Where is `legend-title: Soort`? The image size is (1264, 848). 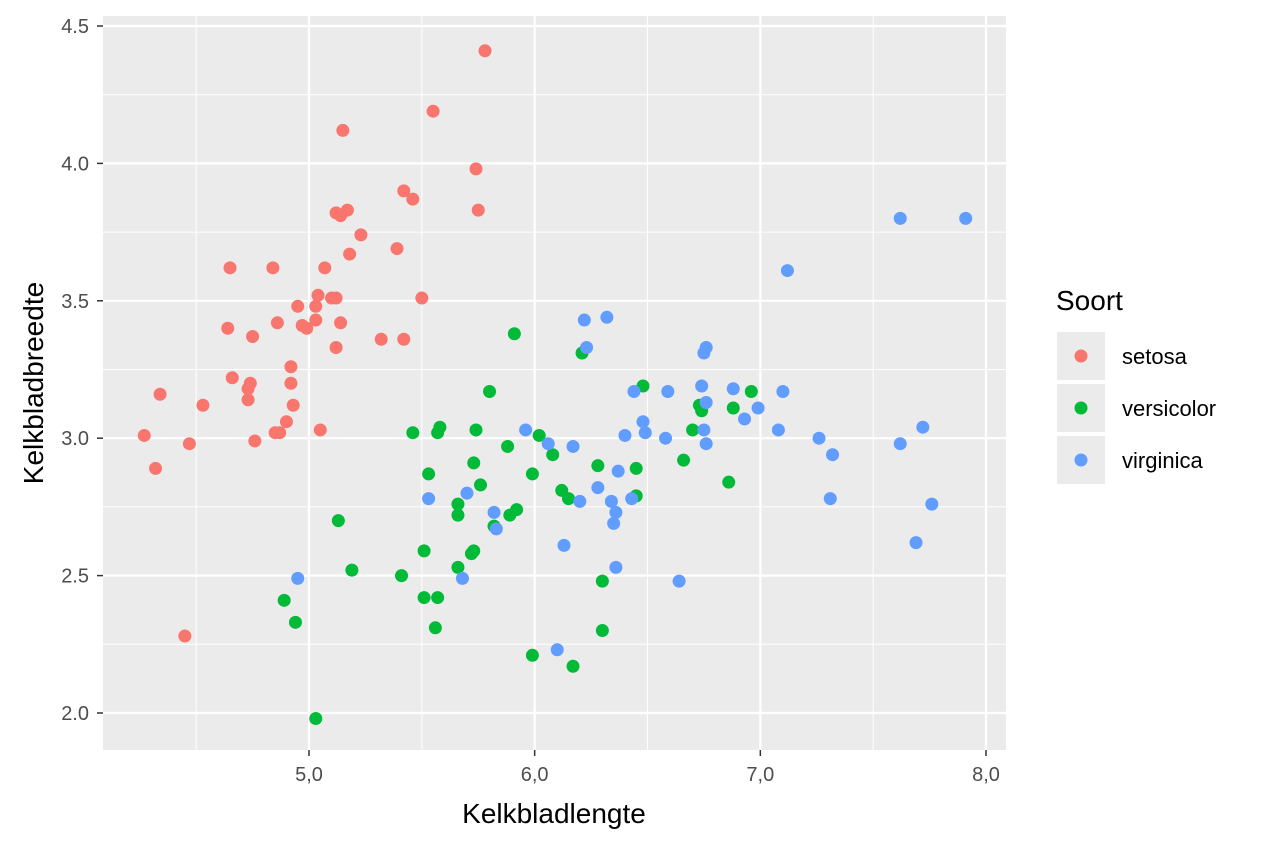
legend-title: Soort is located at coordinates (1089, 300).